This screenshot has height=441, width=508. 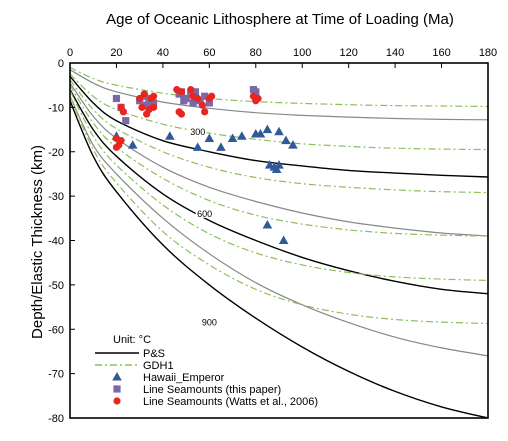 What do you see at coordinates (56, 242) in the screenshot?
I see `y-tick-label-4: -40` at bounding box center [56, 242].